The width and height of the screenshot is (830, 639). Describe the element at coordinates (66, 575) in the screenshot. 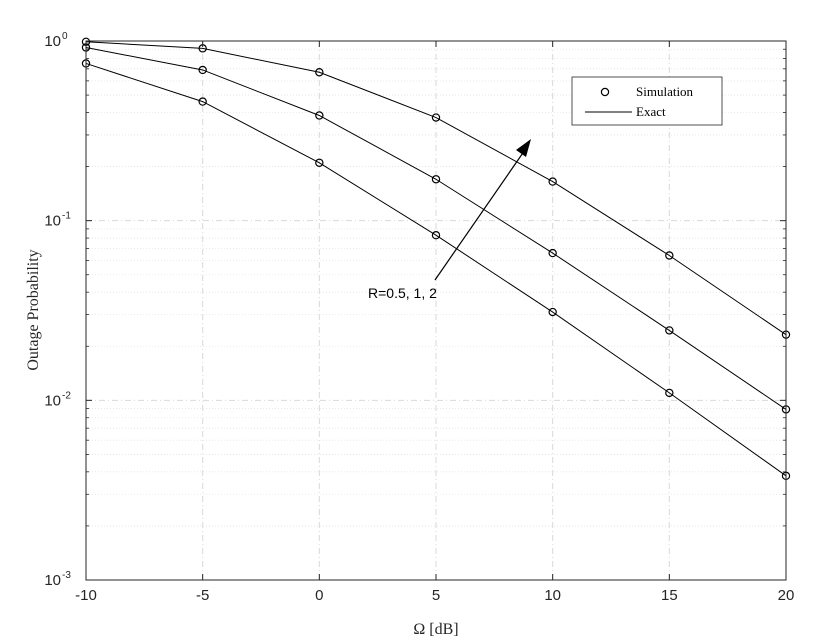

I see `y-tick-exponent: -3` at that location.